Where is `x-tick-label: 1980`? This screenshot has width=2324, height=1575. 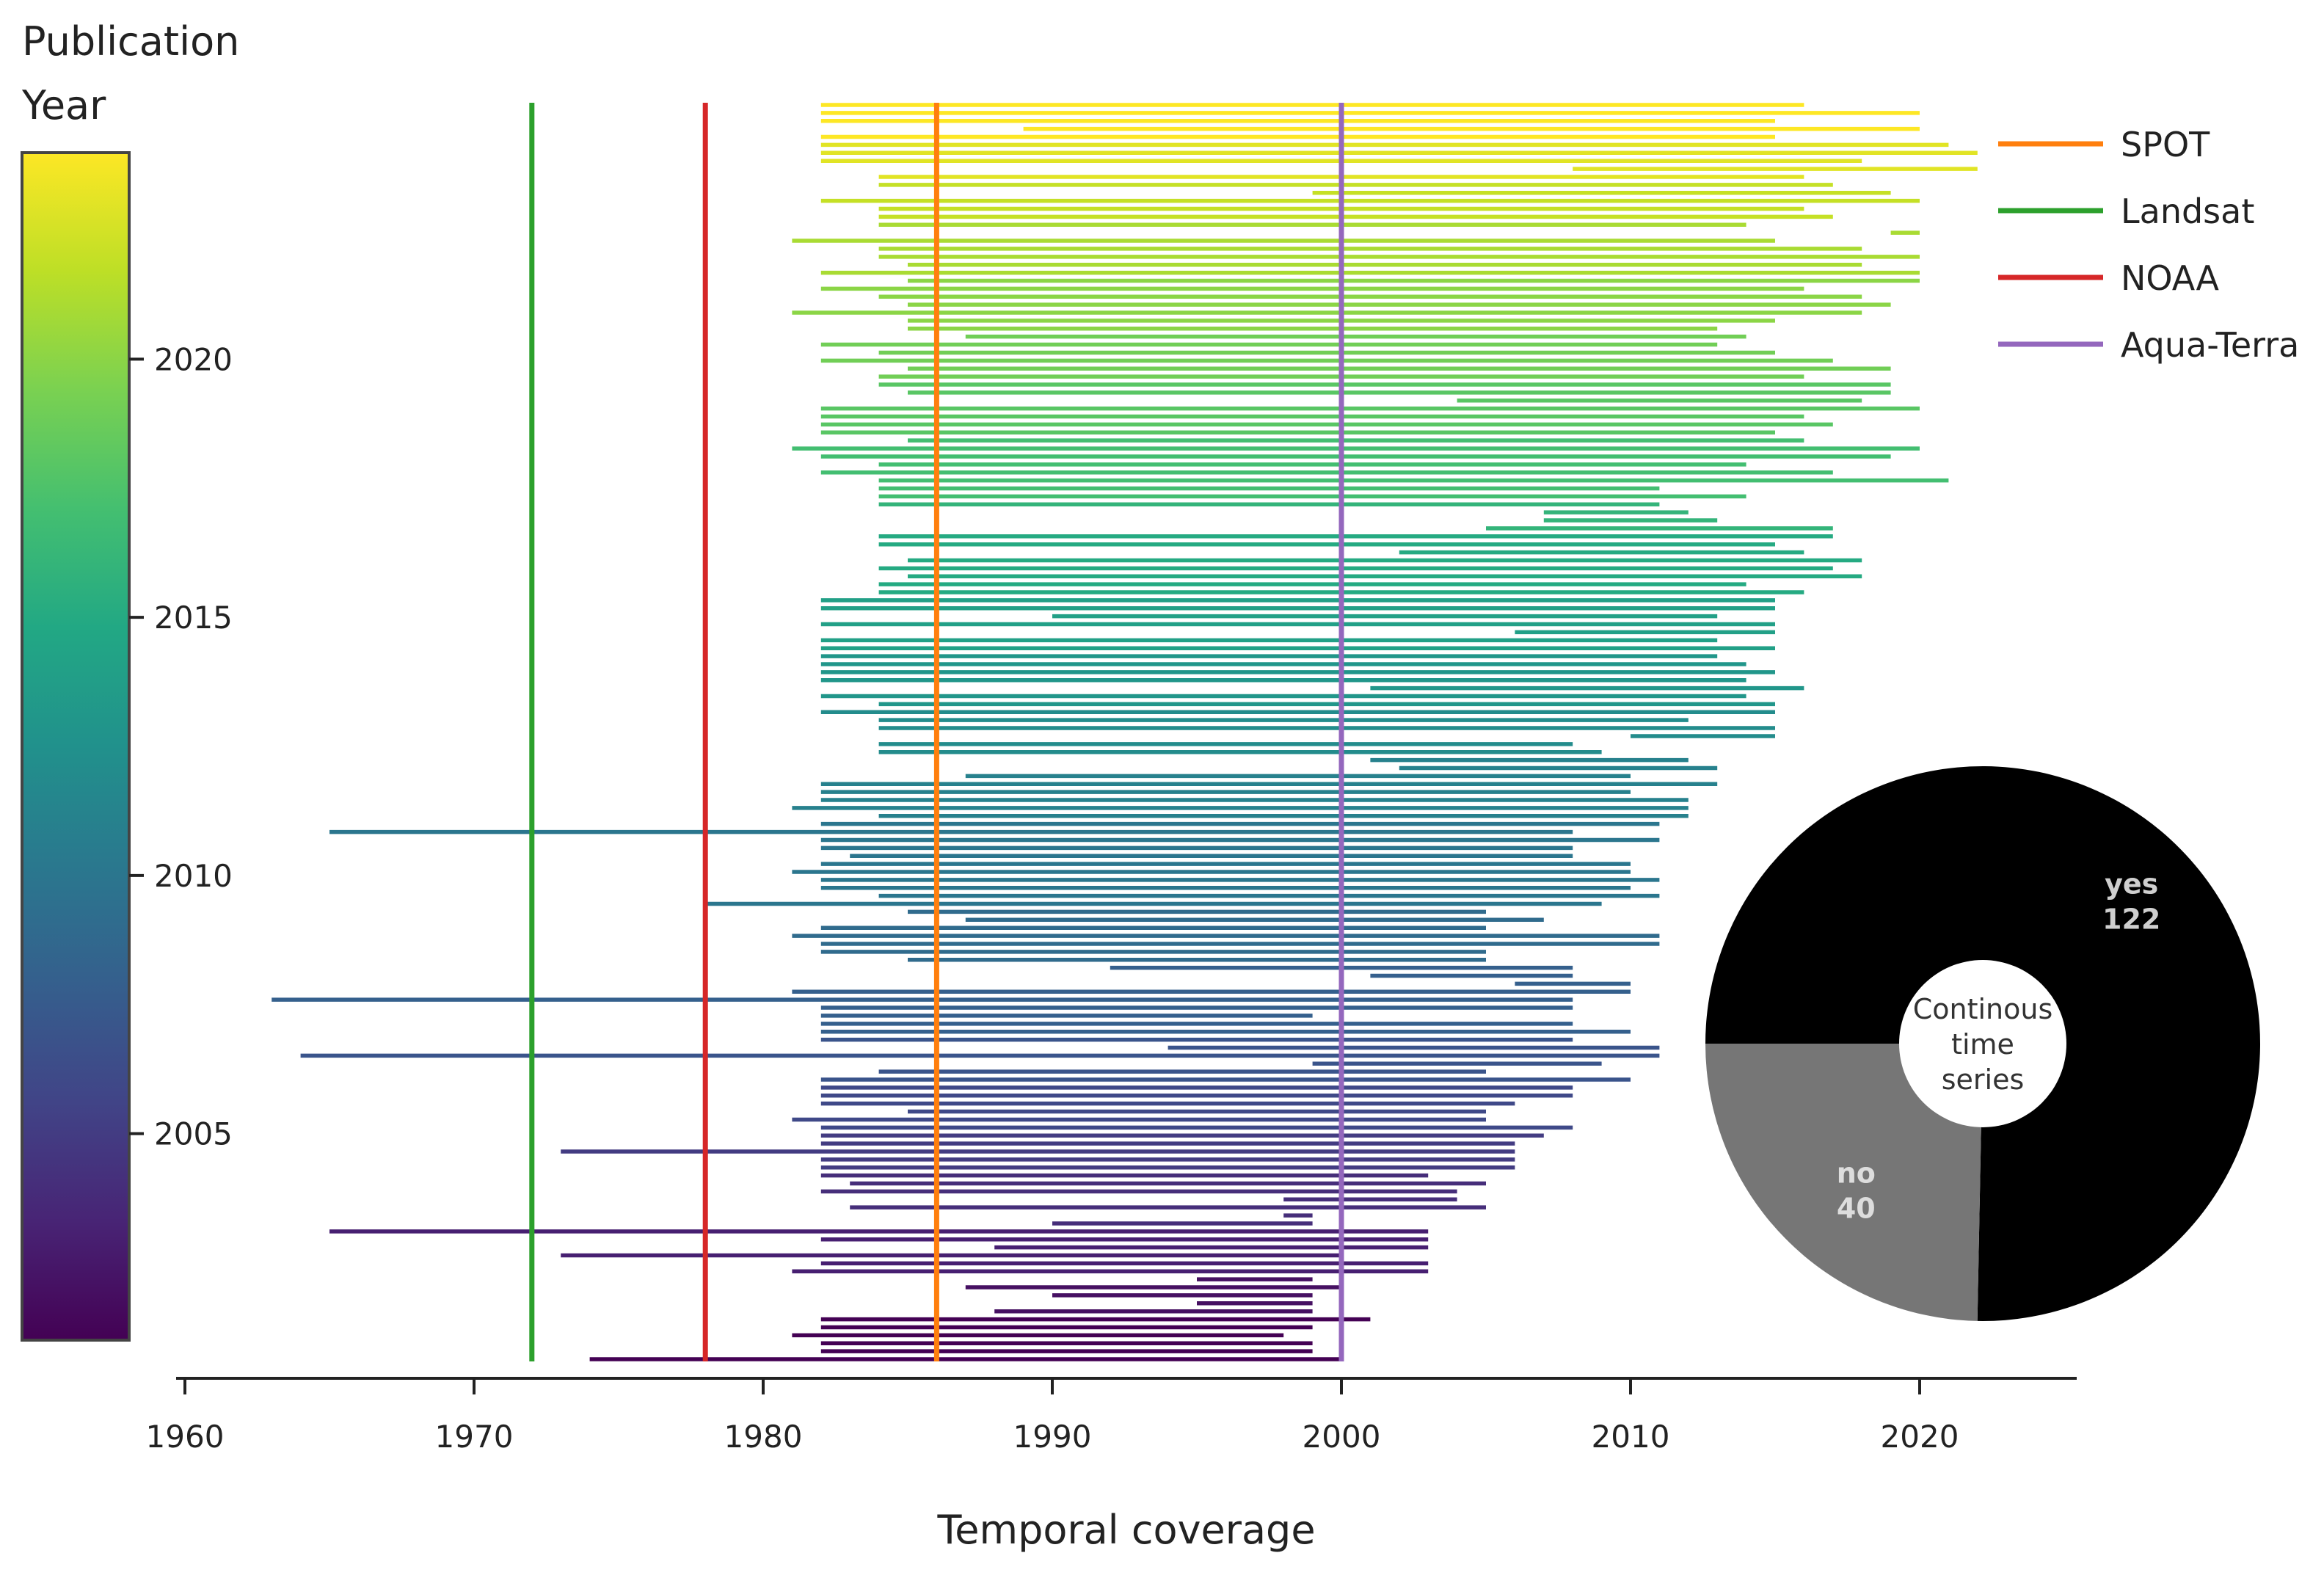
x-tick-label: 1980 is located at coordinates (763, 1437).